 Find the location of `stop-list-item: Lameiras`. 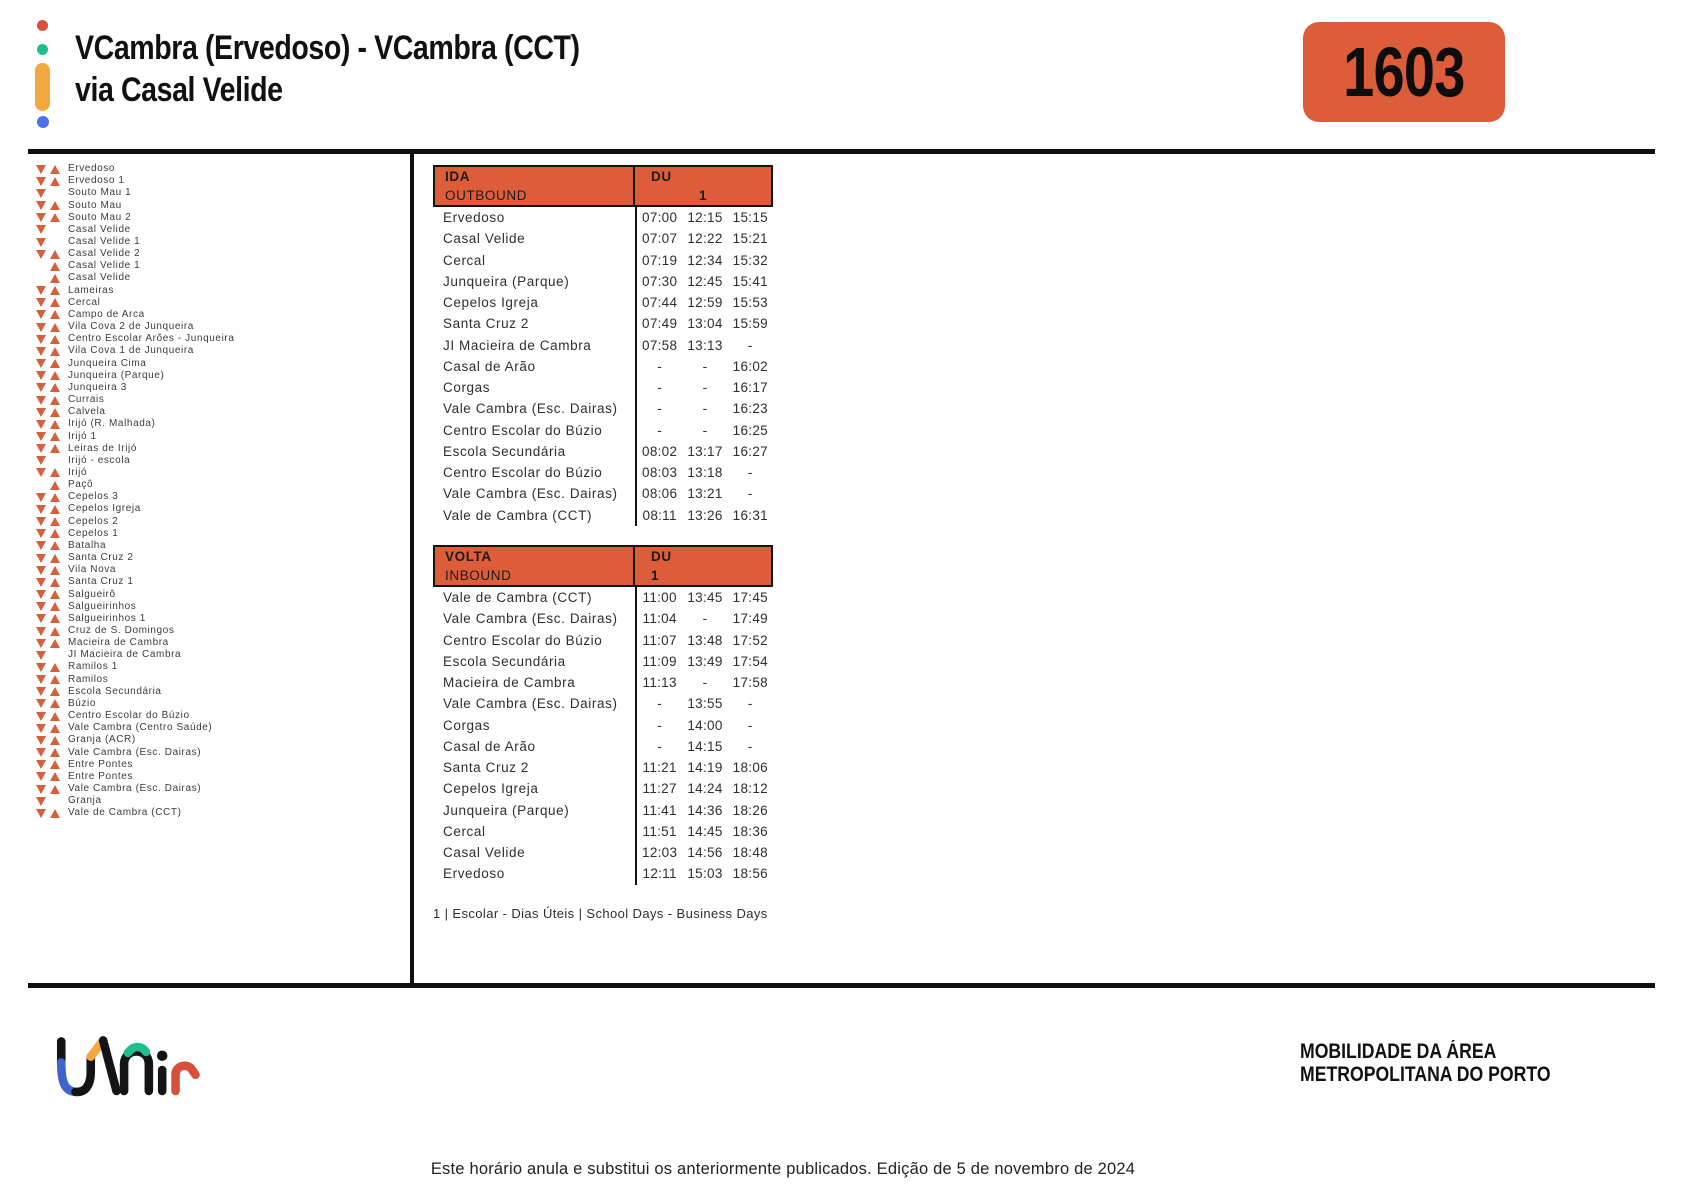

stop-list-item: Lameiras is located at coordinates (135, 291).